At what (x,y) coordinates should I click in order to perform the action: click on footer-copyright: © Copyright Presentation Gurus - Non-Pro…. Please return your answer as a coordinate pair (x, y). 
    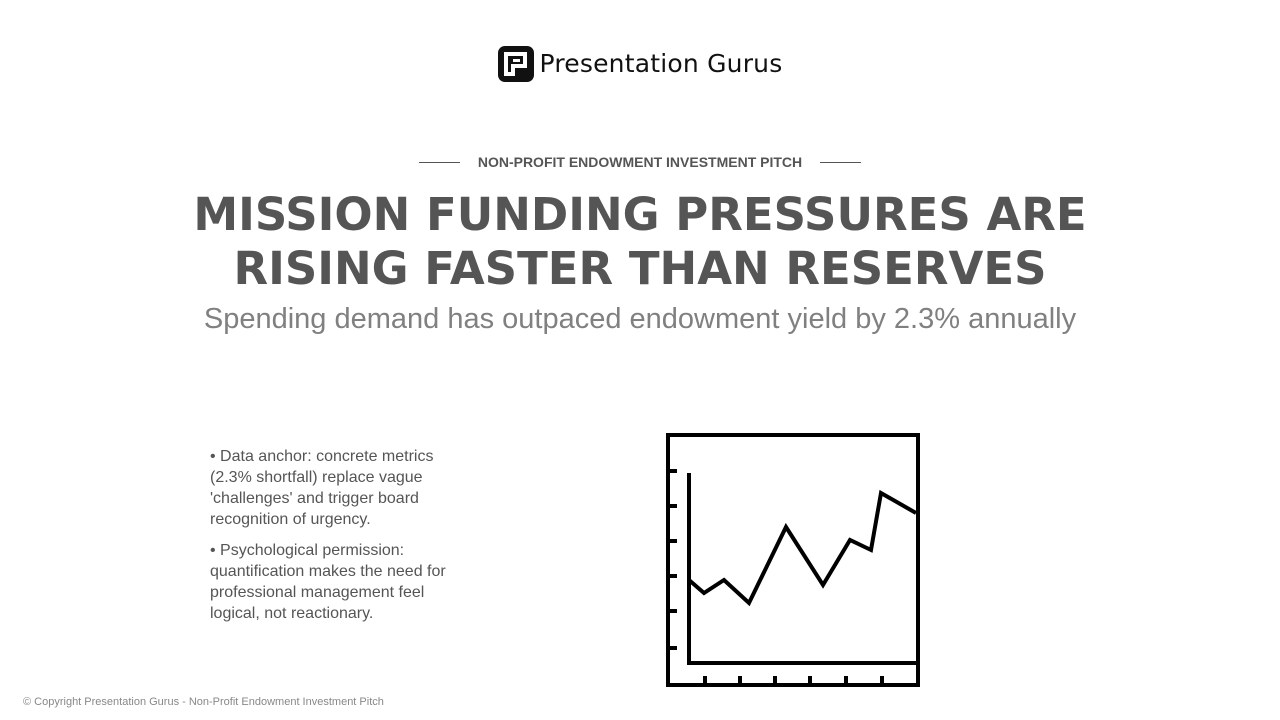
    Looking at the image, I should click on (203, 702).